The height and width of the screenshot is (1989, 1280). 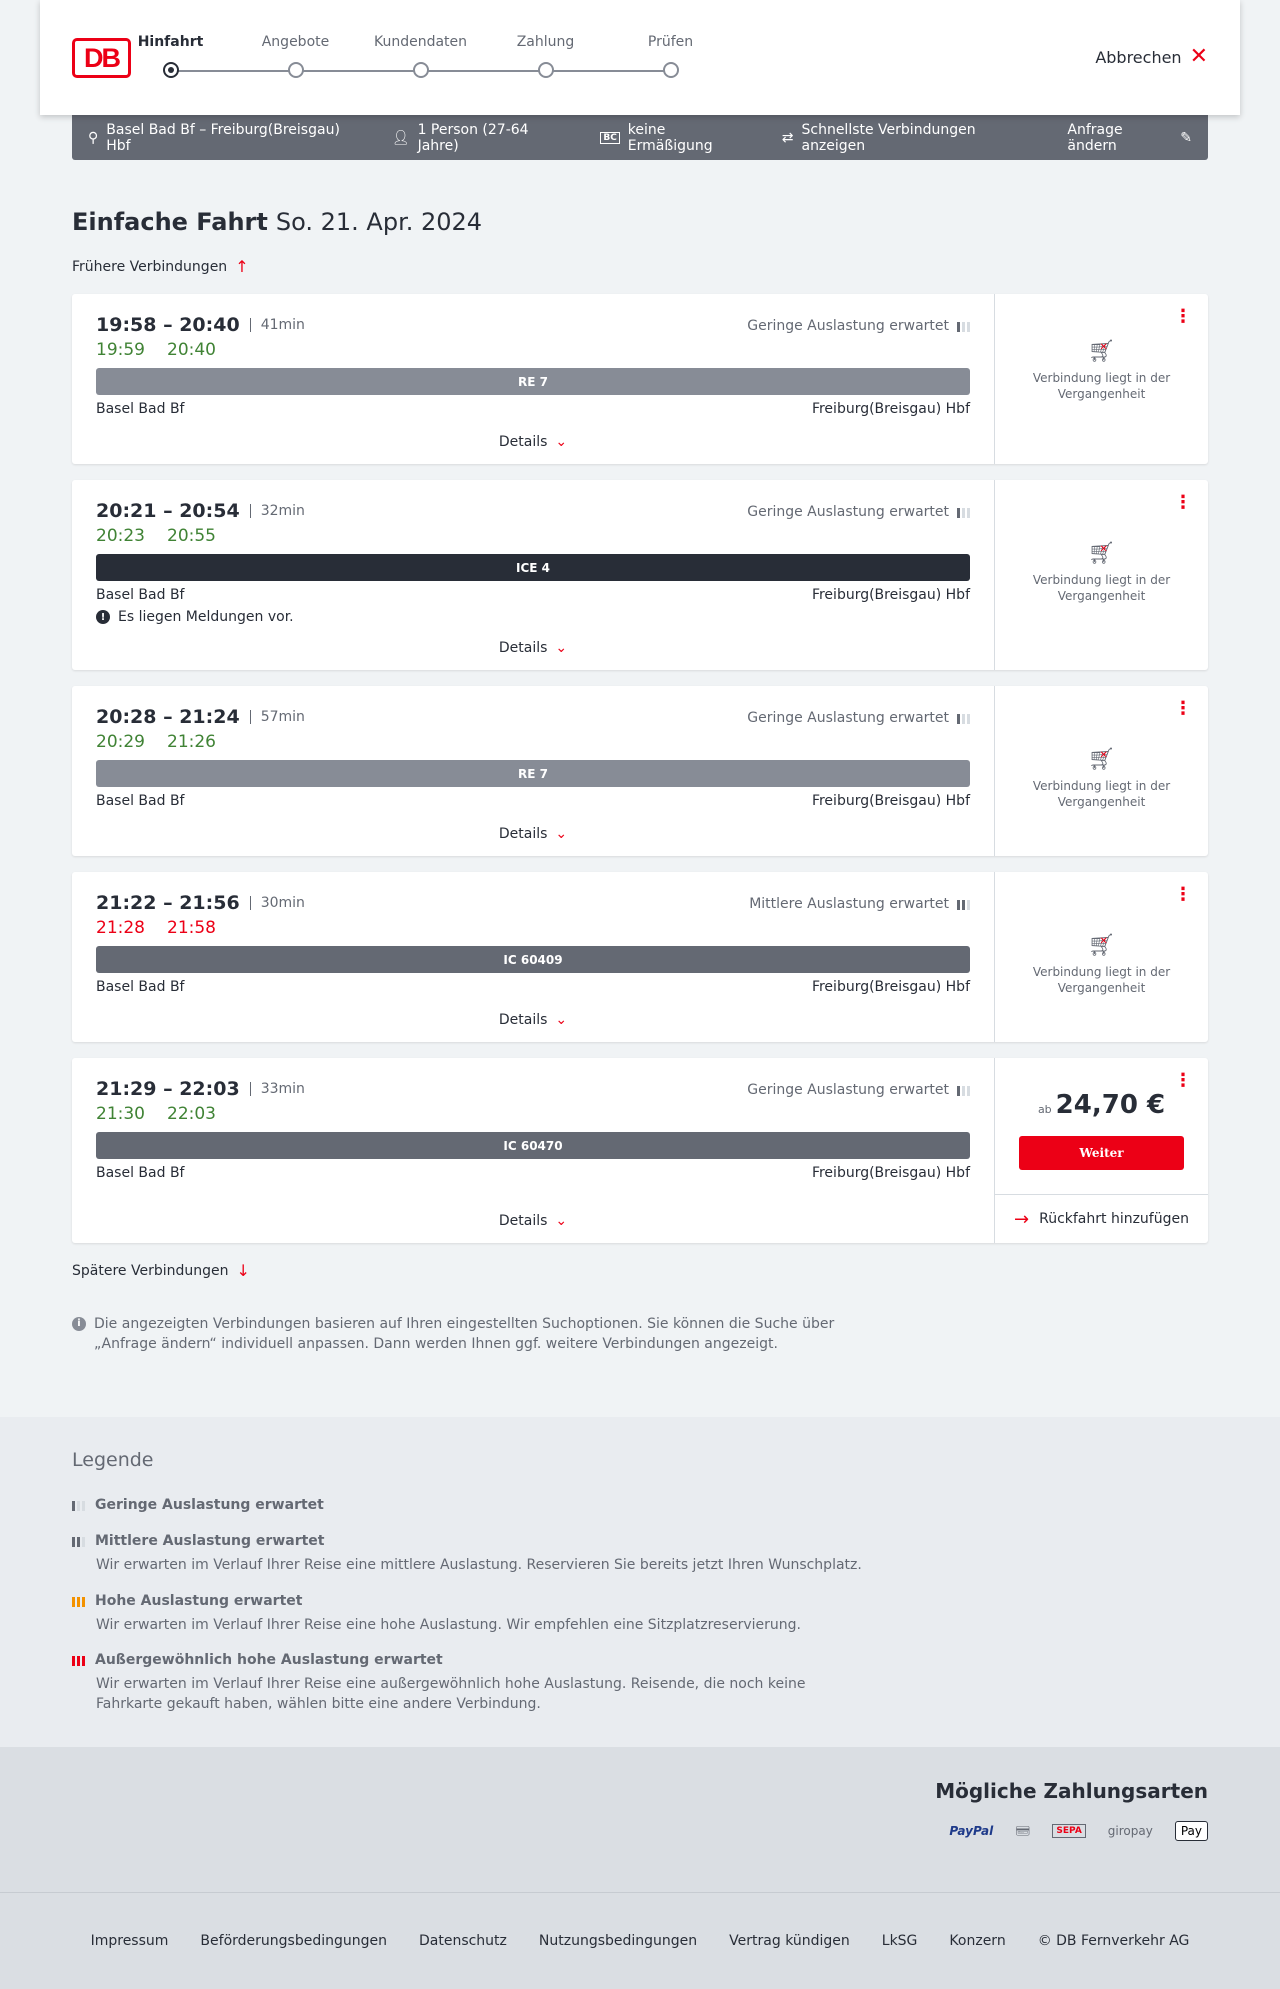 I want to click on continue-button: Weiter, so click(x=1101, y=1153).